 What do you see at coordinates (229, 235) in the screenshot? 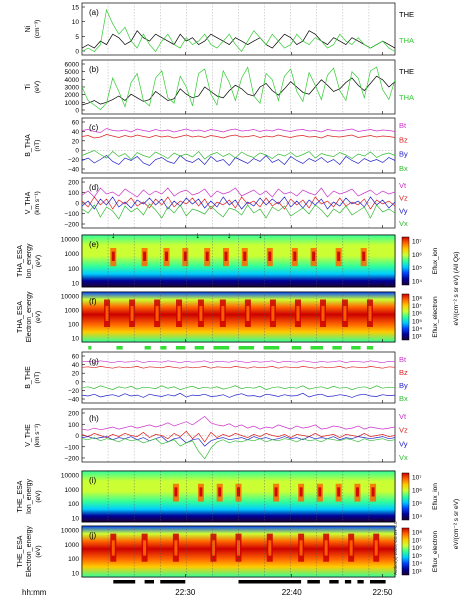
I see `event-arrow: ↓` at bounding box center [229, 235].